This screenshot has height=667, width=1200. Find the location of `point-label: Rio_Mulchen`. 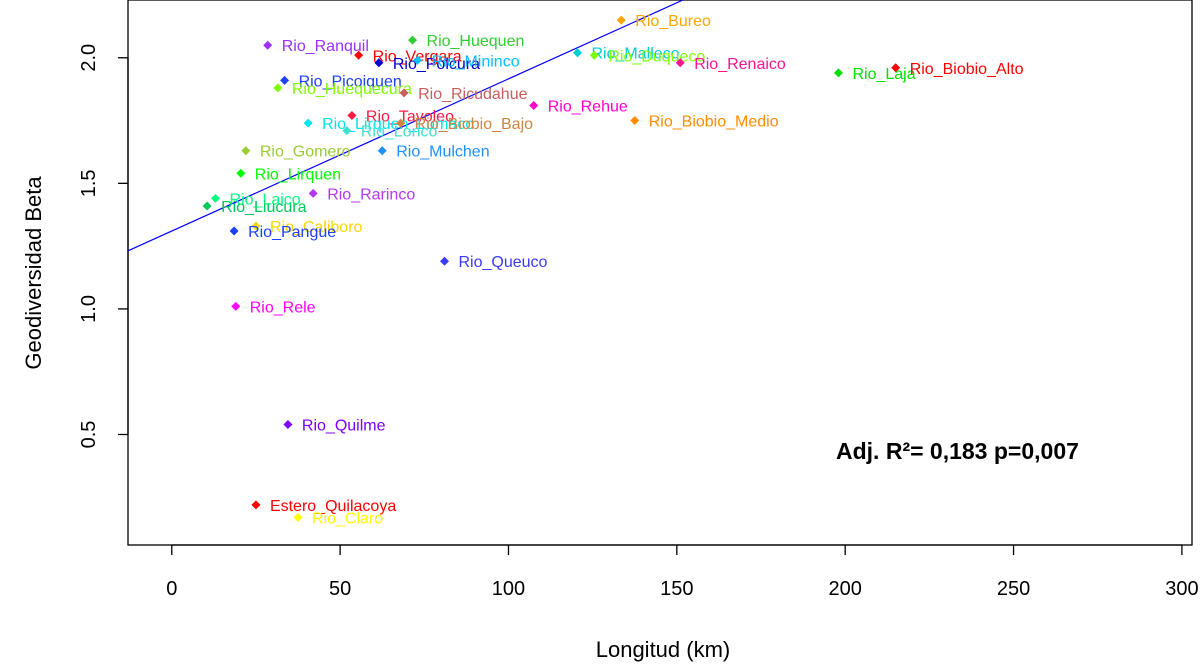

point-label: Rio_Mulchen is located at coordinates (442, 152).